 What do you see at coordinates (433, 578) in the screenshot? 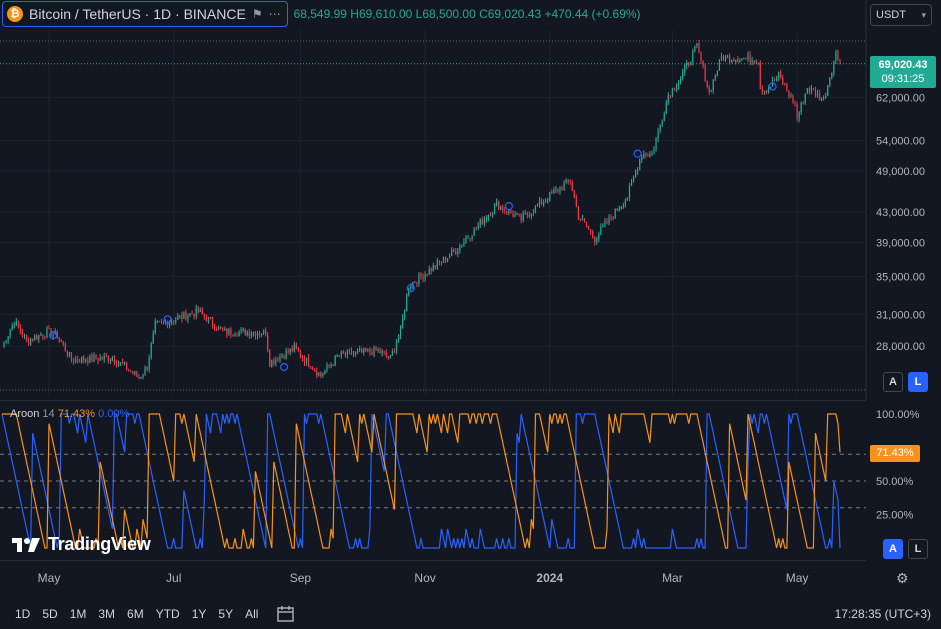
I see `time-axis: May Jul Sep Nov 2024 Mar May` at bounding box center [433, 578].